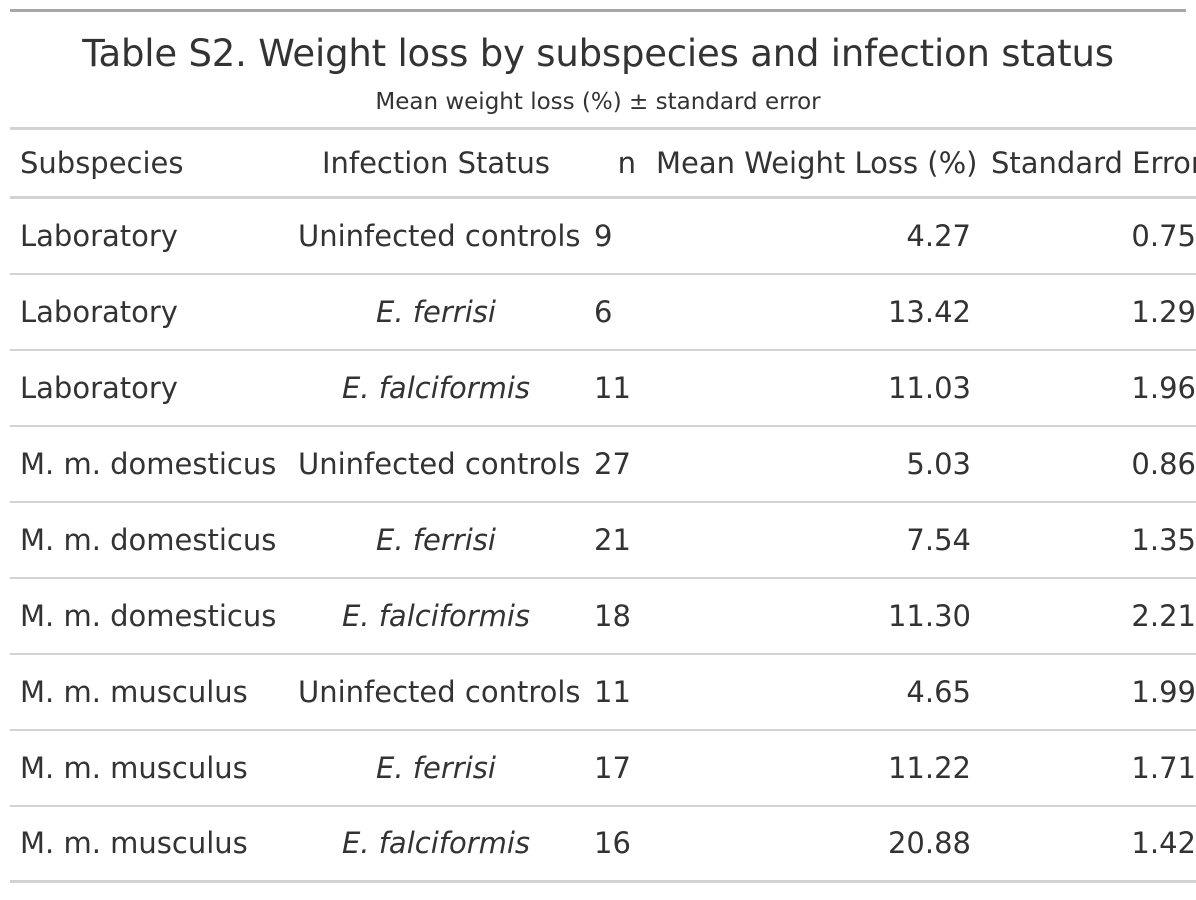  I want to click on column-header-standard-error: Standard Error, so click(1088, 163).